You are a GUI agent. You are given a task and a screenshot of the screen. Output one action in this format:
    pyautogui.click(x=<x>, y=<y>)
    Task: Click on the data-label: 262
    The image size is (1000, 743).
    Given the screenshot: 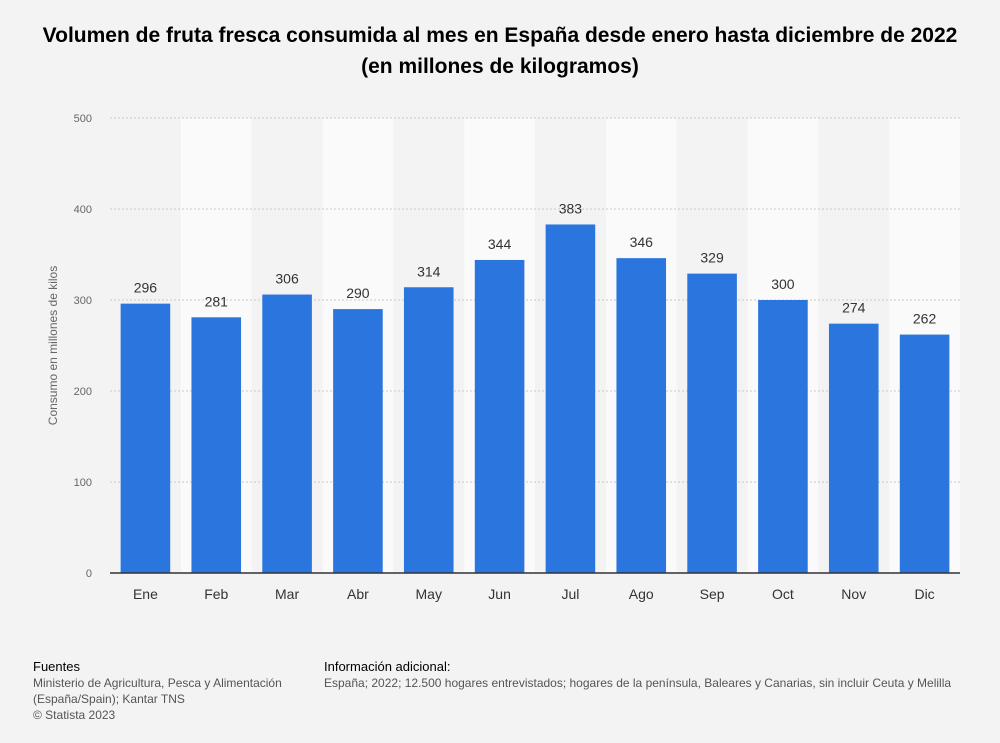 What is the action you would take?
    pyautogui.click(x=925, y=319)
    